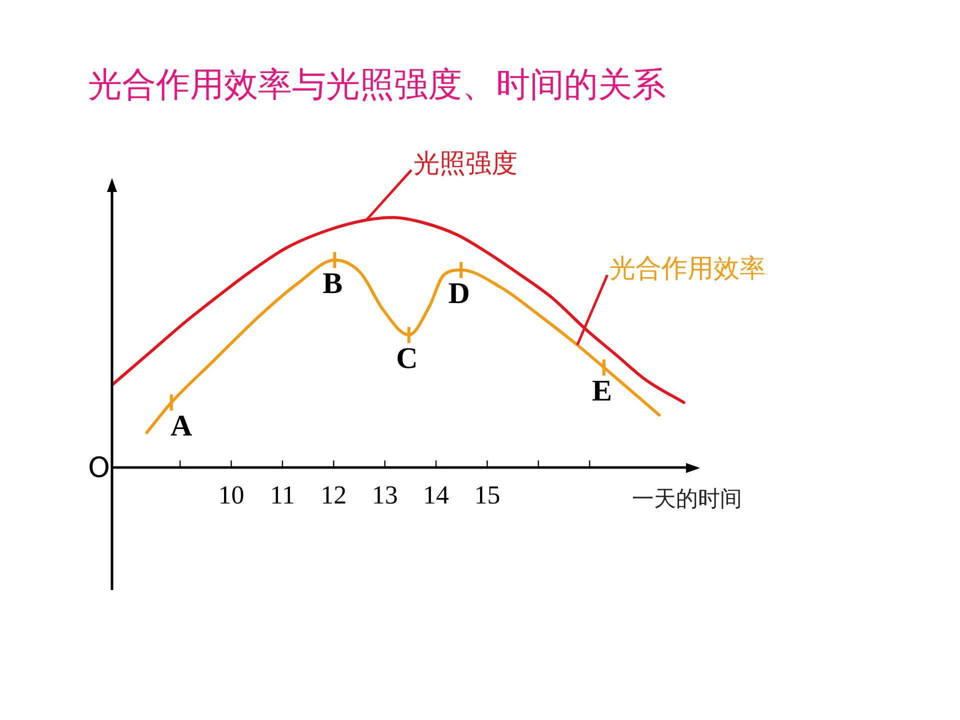 The image size is (960, 720). I want to click on x-axis-title: 一天的时间, so click(687, 499).